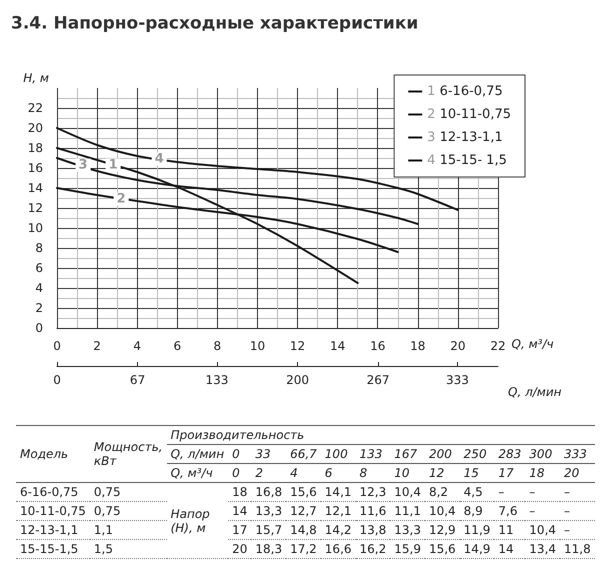 This screenshot has width=600, height=573. What do you see at coordinates (533, 344) in the screenshot?
I see `x-axis-title: Q, м³/ч` at bounding box center [533, 344].